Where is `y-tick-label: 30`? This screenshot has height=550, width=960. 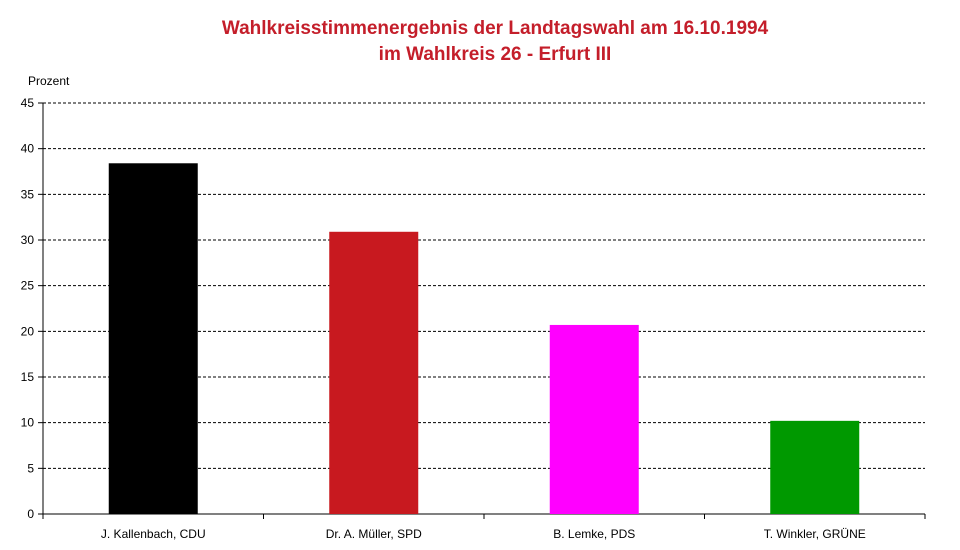
y-tick-label: 30 is located at coordinates (28, 240).